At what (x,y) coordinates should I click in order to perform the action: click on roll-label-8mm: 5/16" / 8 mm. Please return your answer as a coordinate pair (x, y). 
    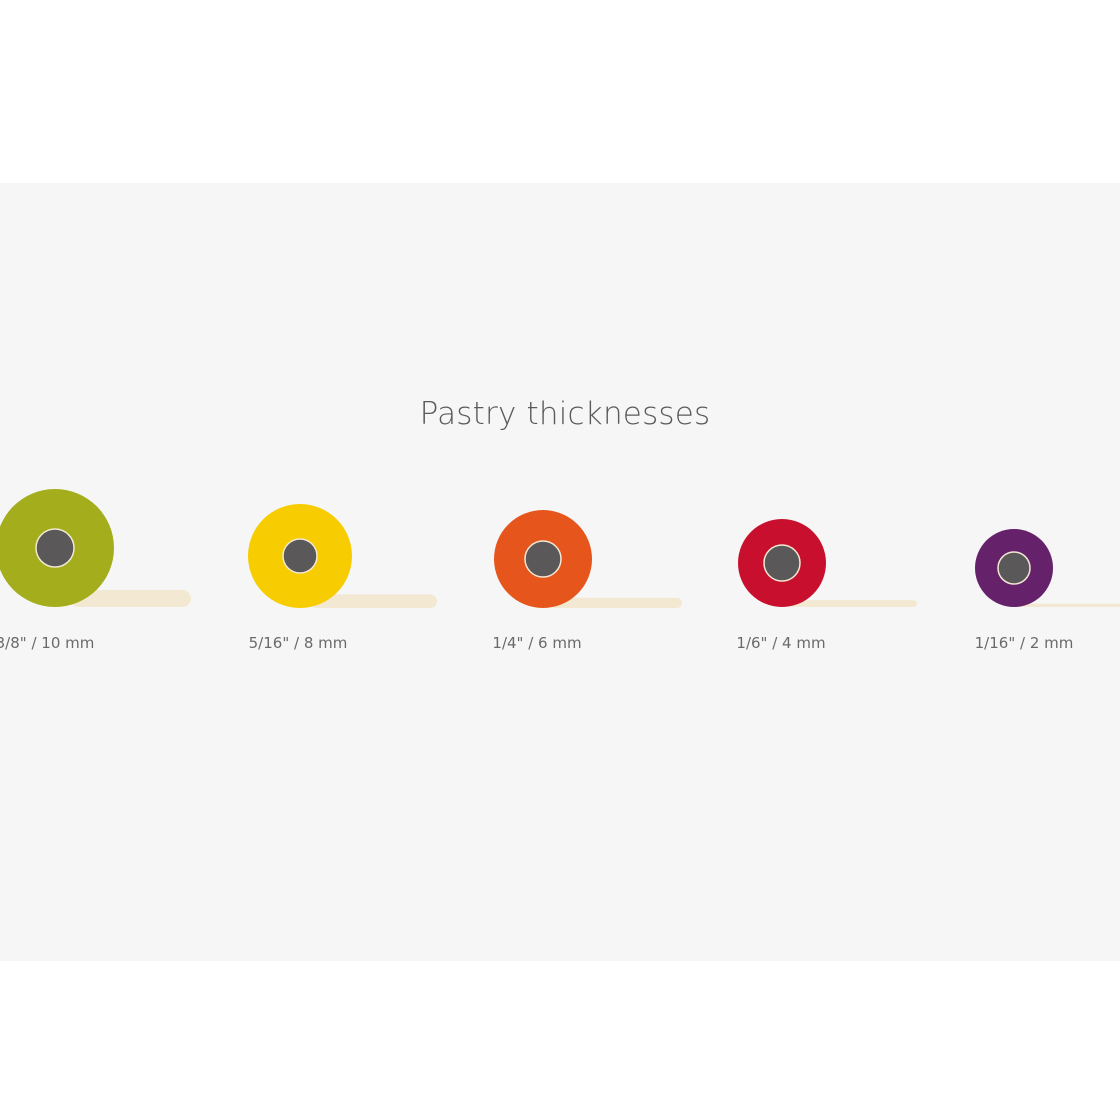
    Looking at the image, I should click on (298, 643).